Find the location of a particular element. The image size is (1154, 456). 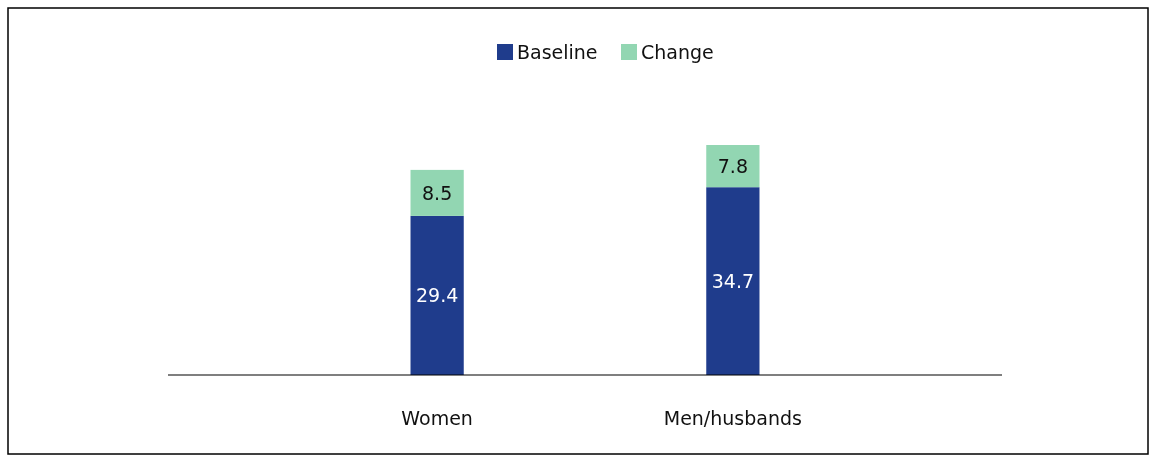

x-tick-label: Women is located at coordinates (437, 417).